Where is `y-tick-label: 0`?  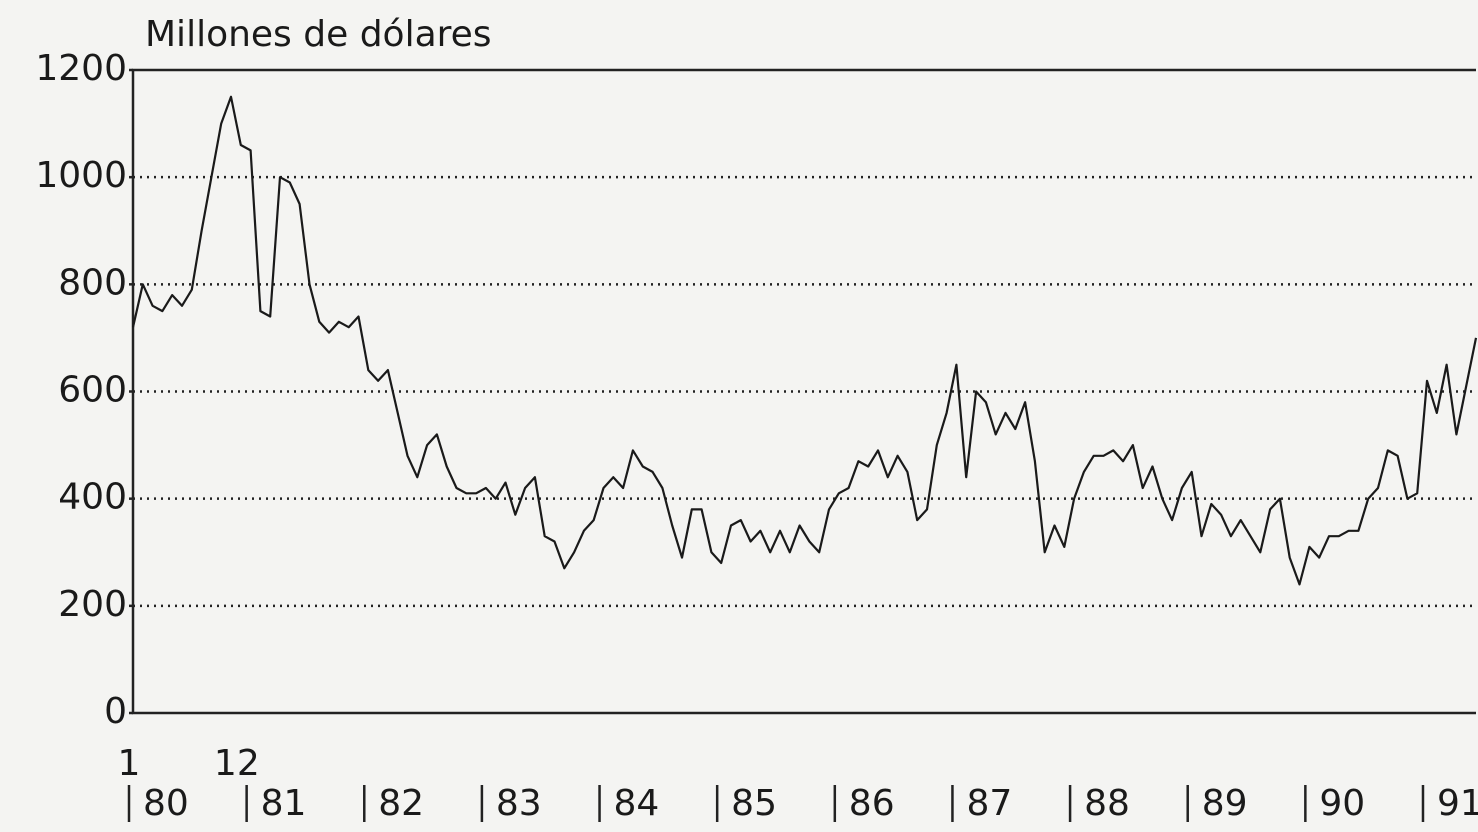
y-tick-label: 0 is located at coordinates (115, 711).